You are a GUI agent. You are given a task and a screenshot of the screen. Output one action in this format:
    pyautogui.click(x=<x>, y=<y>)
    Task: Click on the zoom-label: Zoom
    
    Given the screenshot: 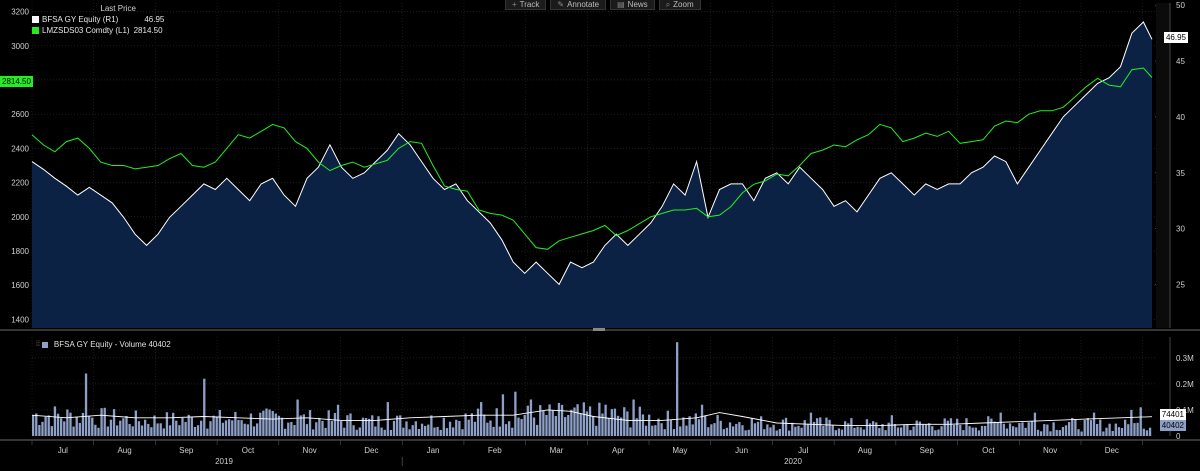 What is the action you would take?
    pyautogui.click(x=683, y=4)
    